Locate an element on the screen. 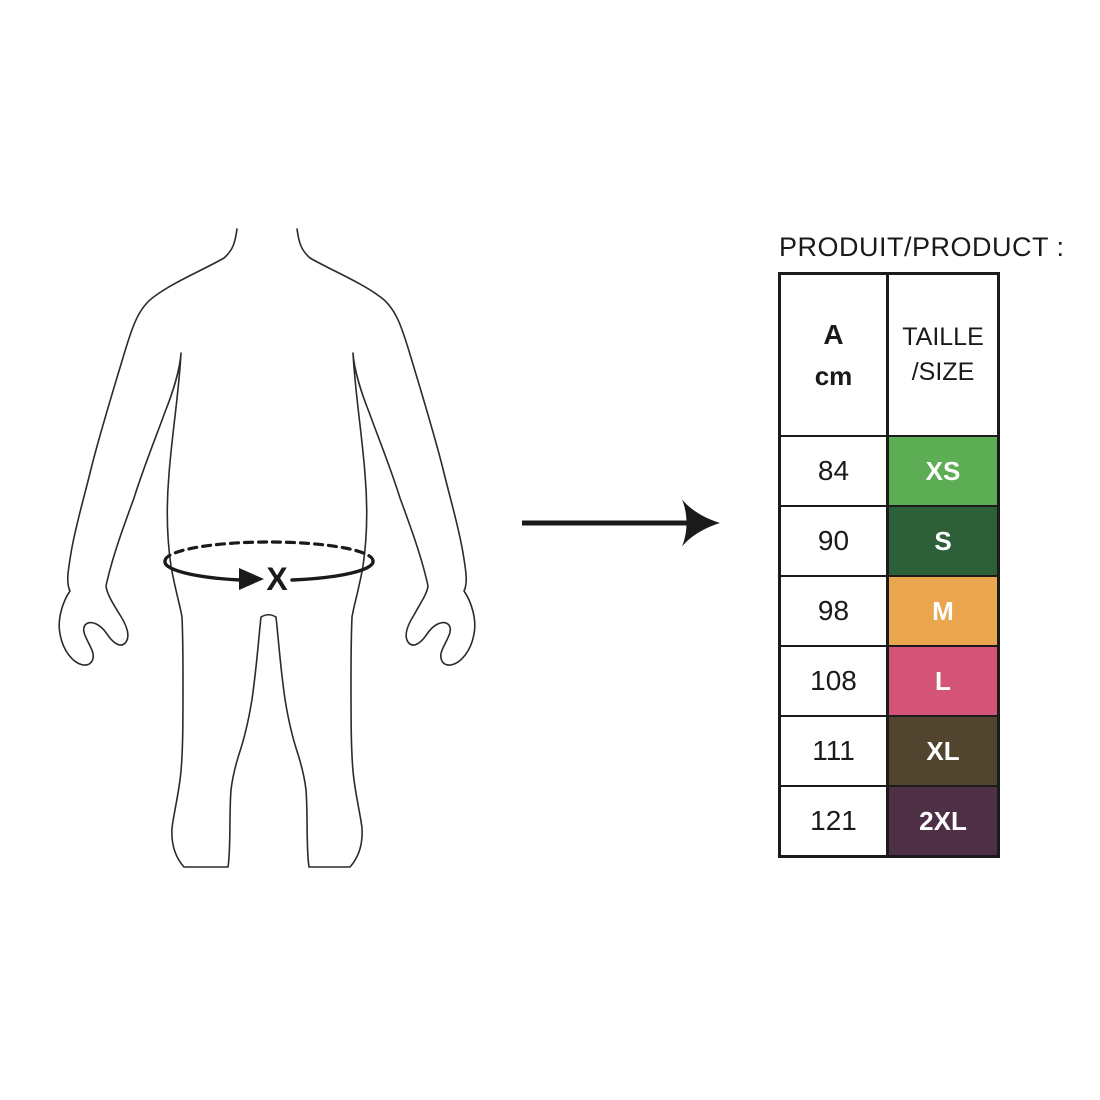 The image size is (1100, 1100). column-header-unit: cm is located at coordinates (833, 376).